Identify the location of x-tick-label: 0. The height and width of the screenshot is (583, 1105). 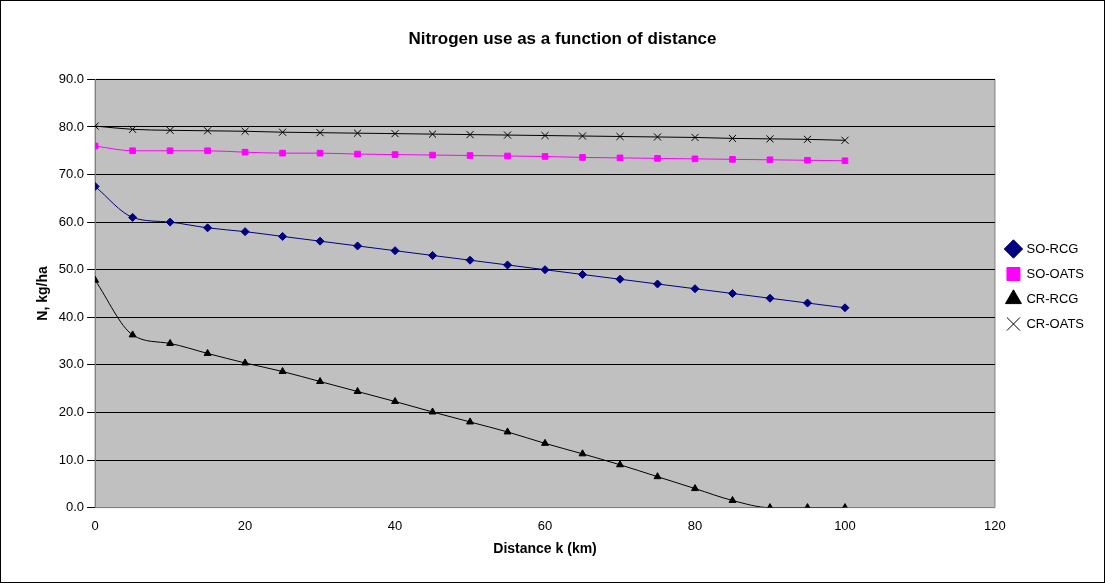
(95, 525).